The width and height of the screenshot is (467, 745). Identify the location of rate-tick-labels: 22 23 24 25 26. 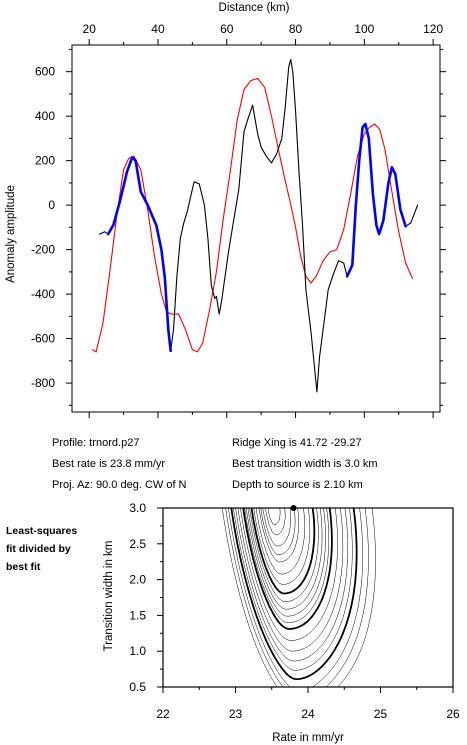
(308, 714).